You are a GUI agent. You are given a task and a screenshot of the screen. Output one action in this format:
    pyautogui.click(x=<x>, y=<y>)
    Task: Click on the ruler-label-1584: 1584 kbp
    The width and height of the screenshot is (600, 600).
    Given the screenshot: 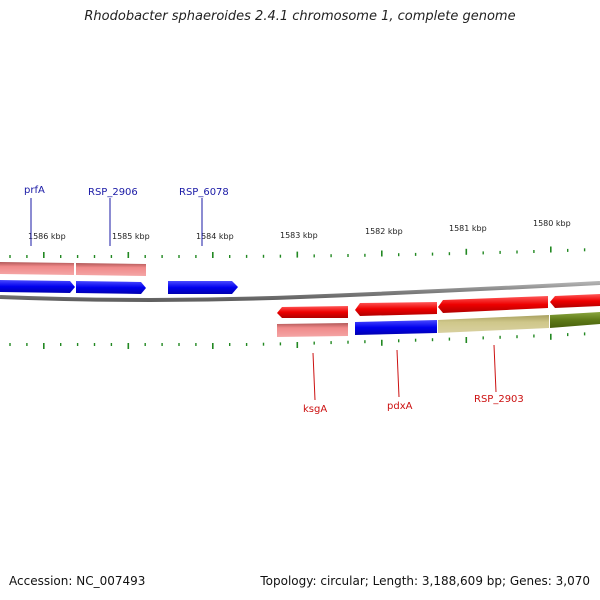 What is the action you would take?
    pyautogui.click(x=215, y=236)
    